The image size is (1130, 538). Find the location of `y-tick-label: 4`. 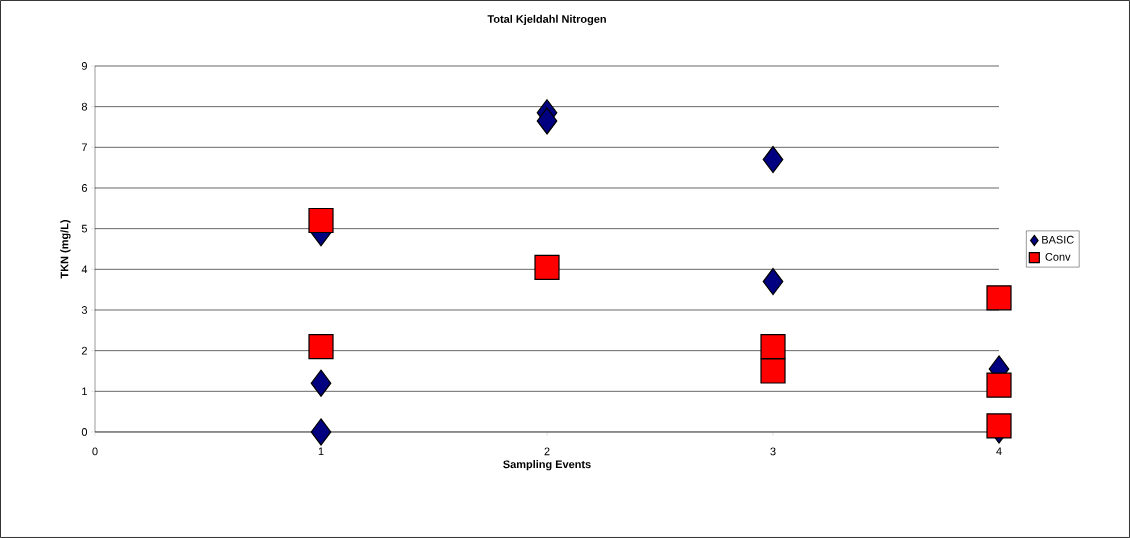

y-tick-label: 4 is located at coordinates (84, 269).